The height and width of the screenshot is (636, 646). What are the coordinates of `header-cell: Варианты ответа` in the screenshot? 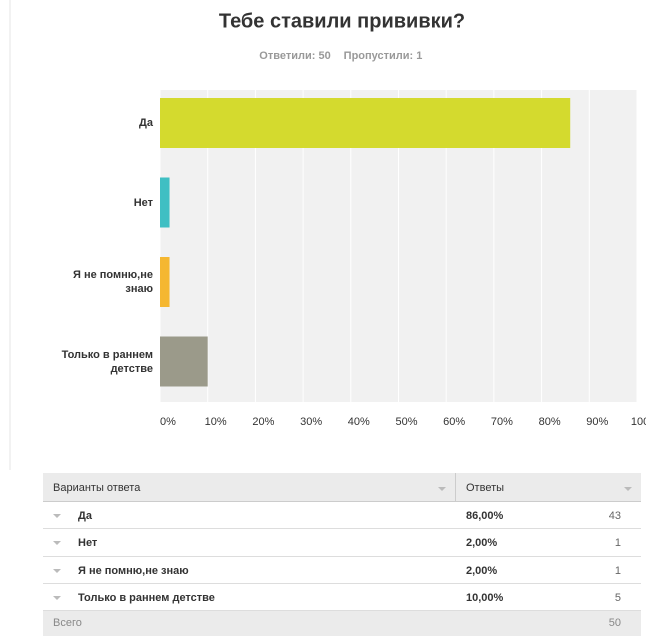 It's located at (97, 488).